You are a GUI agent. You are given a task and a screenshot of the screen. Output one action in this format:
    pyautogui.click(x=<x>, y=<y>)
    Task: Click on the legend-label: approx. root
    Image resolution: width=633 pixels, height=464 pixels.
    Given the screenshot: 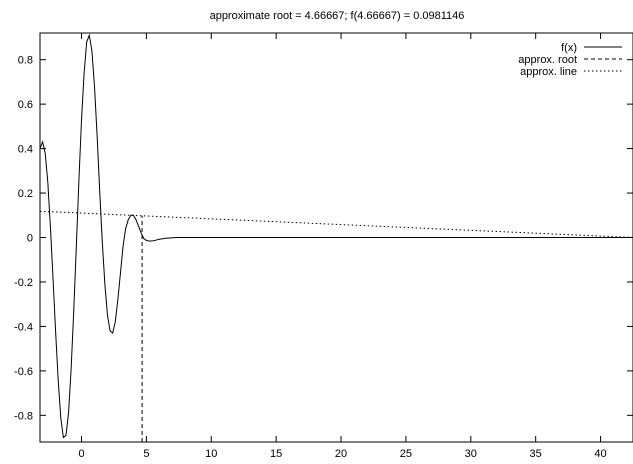 What is the action you would take?
    pyautogui.click(x=547, y=60)
    